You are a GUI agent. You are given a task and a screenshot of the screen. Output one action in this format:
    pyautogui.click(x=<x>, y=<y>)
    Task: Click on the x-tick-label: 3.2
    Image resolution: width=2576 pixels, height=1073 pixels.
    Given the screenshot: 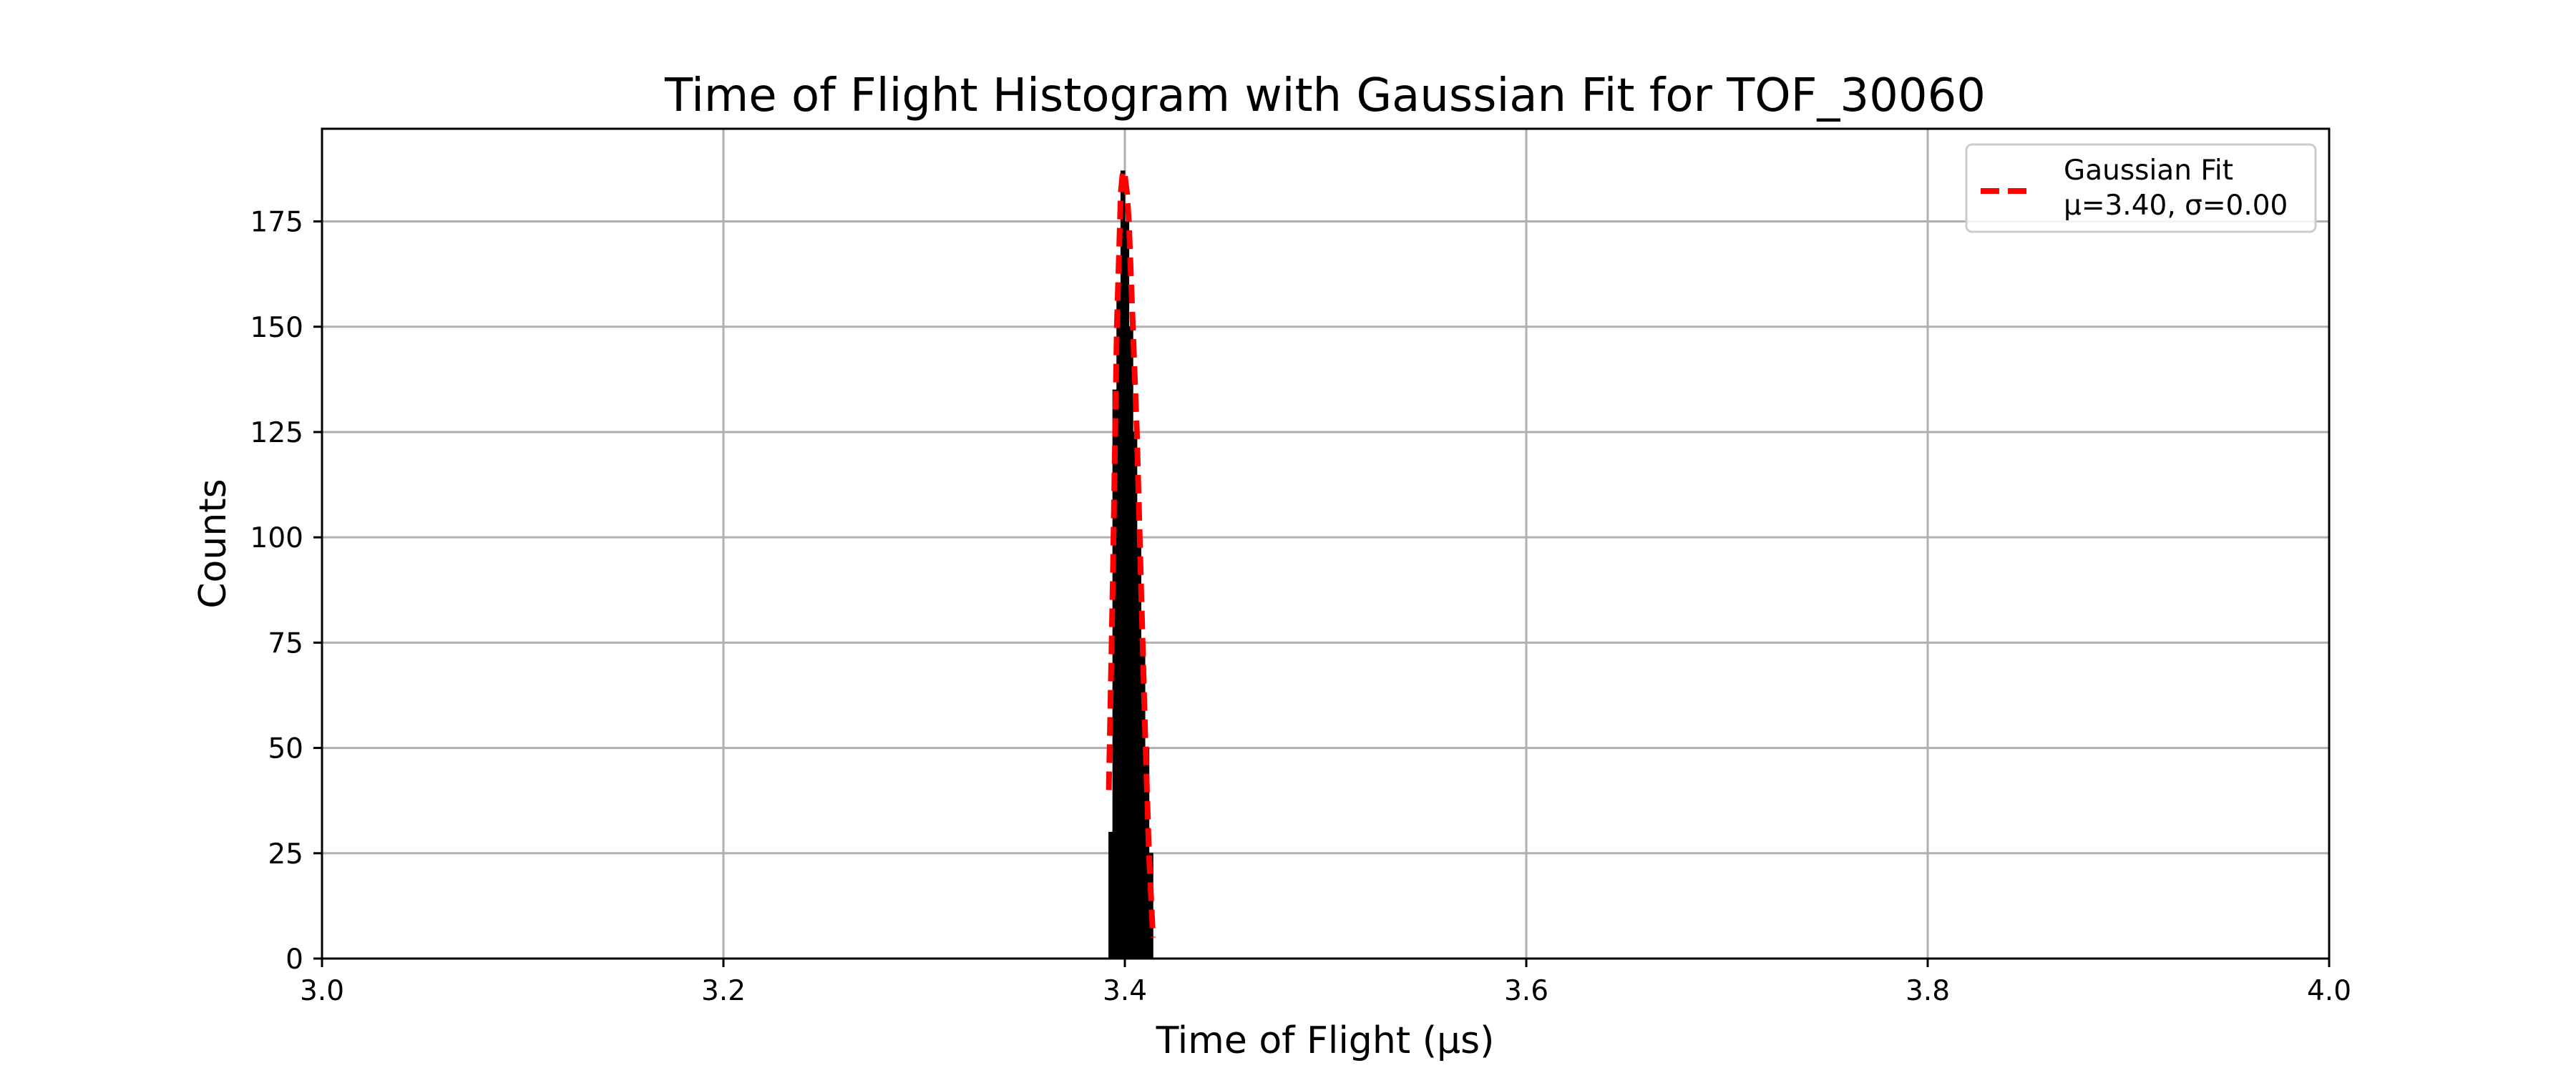 What is the action you would take?
    pyautogui.click(x=723, y=991)
    